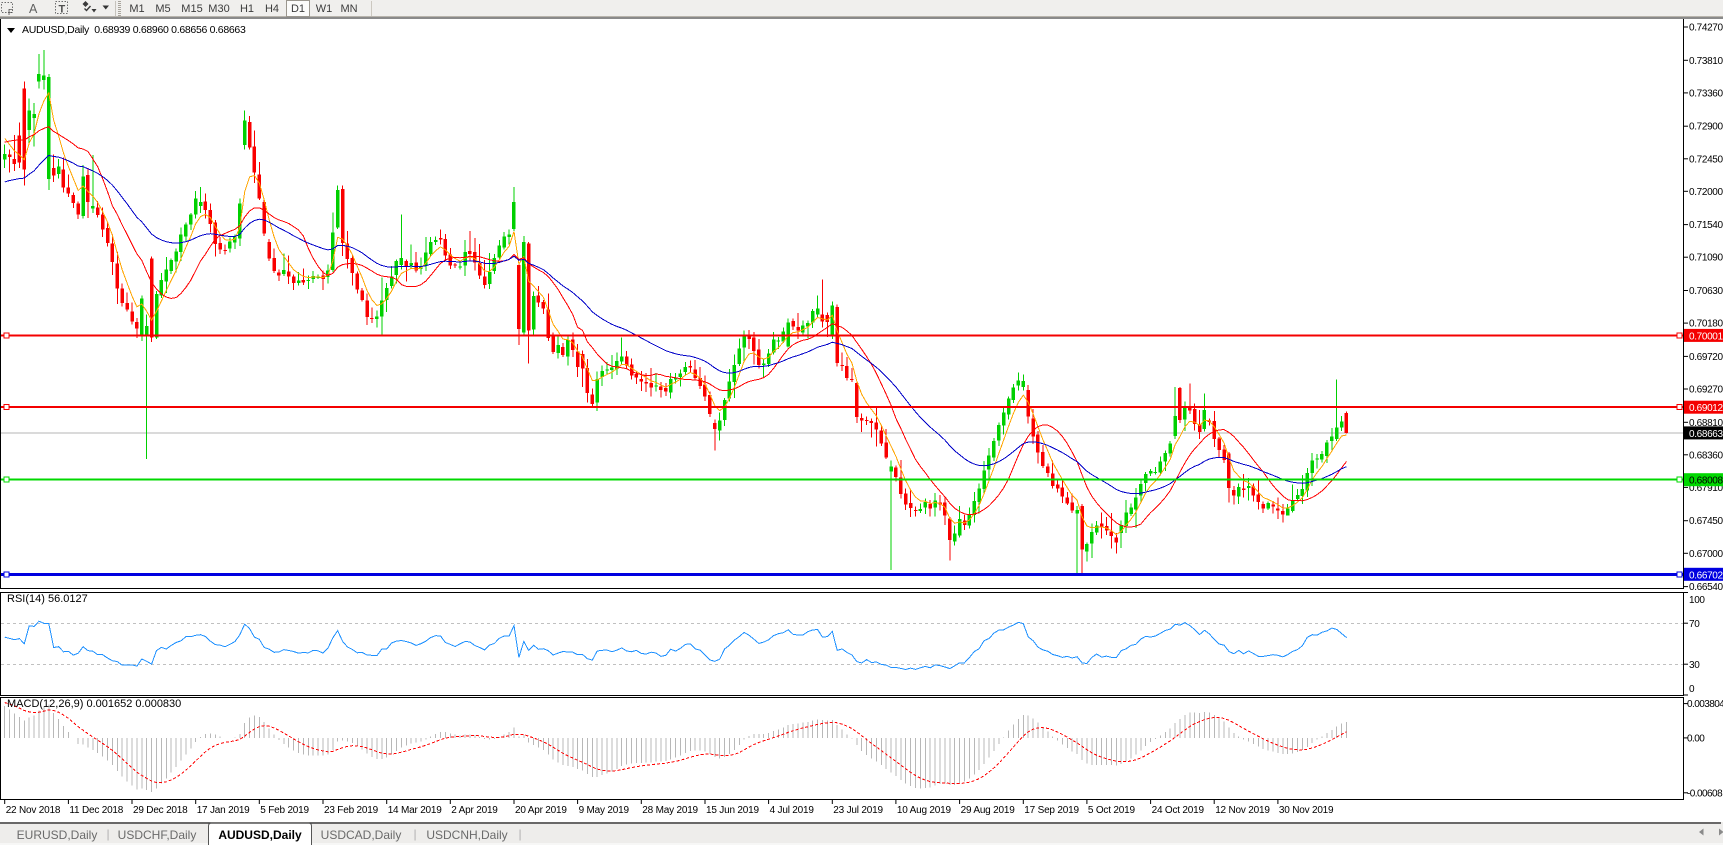  What do you see at coordinates (272, 9) in the screenshot?
I see `svg-text: H4` at bounding box center [272, 9].